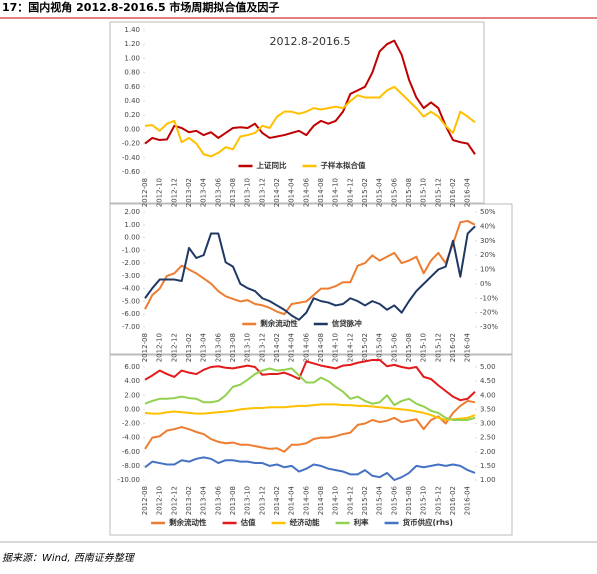  I want to click on y-tick-label: 4.00, so click(132, 381).